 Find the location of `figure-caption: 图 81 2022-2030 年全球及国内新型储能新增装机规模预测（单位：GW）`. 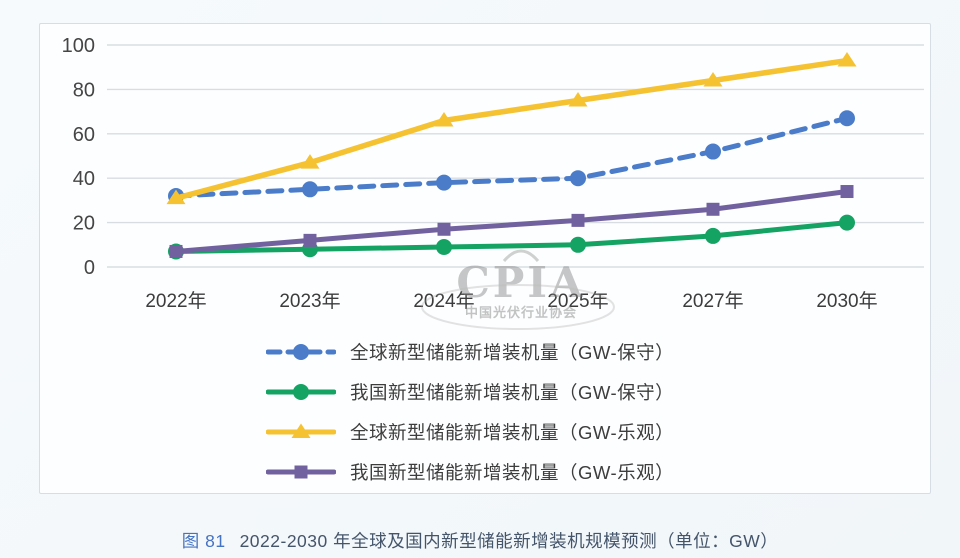

figure-caption: 图 81 2022-2030 年全球及国内新型储能新增装机规模预测（单位：GW） is located at coordinates (480, 540).